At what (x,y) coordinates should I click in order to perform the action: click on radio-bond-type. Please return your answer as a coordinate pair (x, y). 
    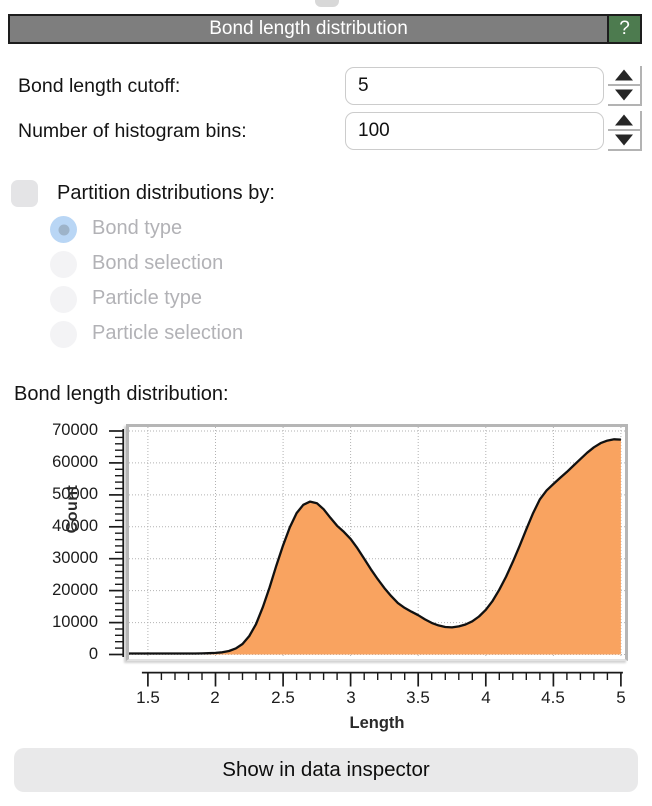
    Looking at the image, I should click on (63, 229).